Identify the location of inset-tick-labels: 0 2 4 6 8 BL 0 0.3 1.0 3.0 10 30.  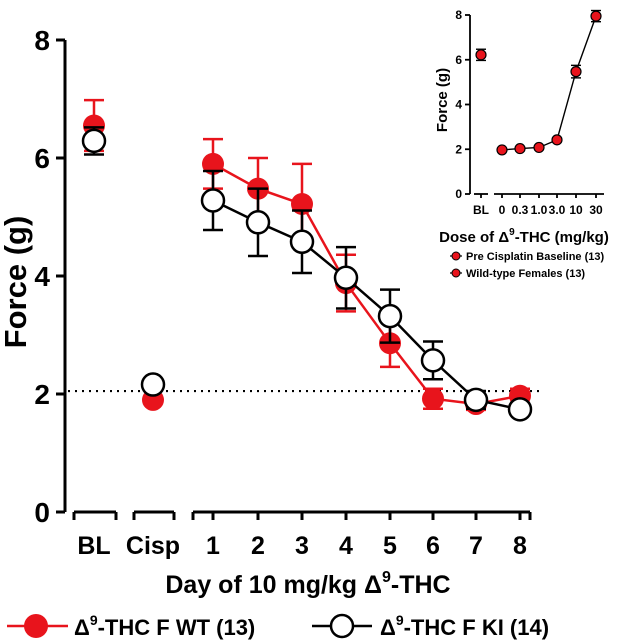
(529, 112).